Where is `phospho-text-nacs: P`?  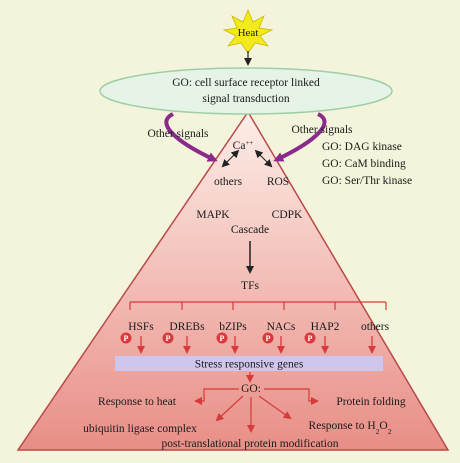 phospho-text-nacs: P is located at coordinates (268, 338).